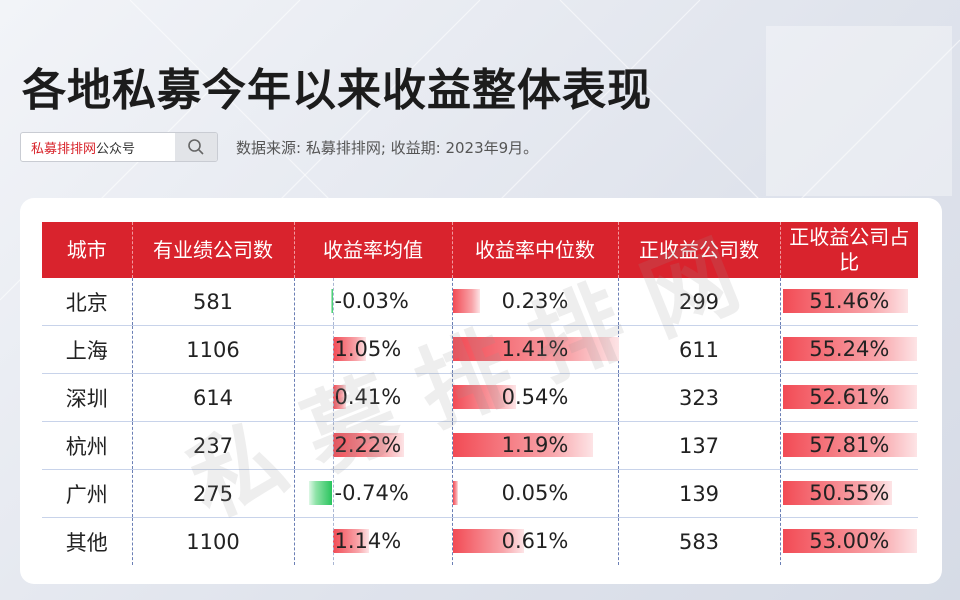 The height and width of the screenshot is (600, 960). I want to click on cell-mean-return: 1.05%, so click(373, 349).